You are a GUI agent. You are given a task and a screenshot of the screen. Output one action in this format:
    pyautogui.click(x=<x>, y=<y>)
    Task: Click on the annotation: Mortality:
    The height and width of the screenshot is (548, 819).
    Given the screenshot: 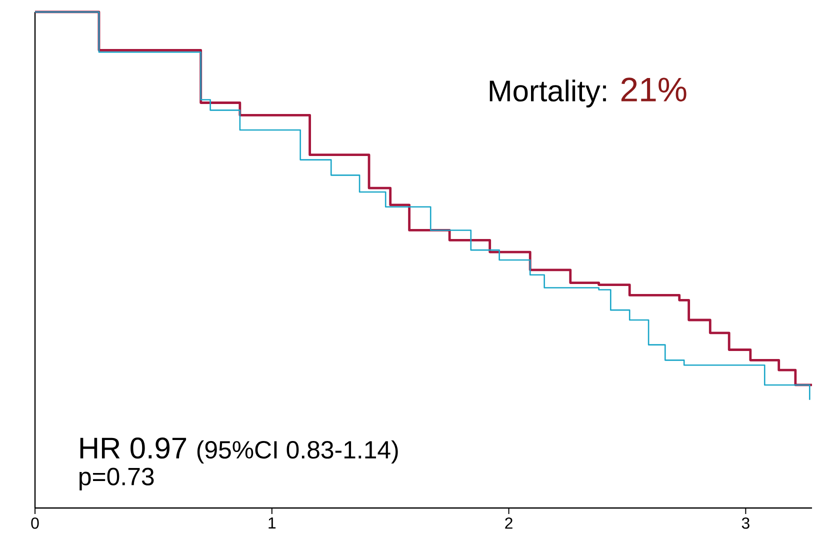 What is the action you would take?
    pyautogui.click(x=548, y=94)
    